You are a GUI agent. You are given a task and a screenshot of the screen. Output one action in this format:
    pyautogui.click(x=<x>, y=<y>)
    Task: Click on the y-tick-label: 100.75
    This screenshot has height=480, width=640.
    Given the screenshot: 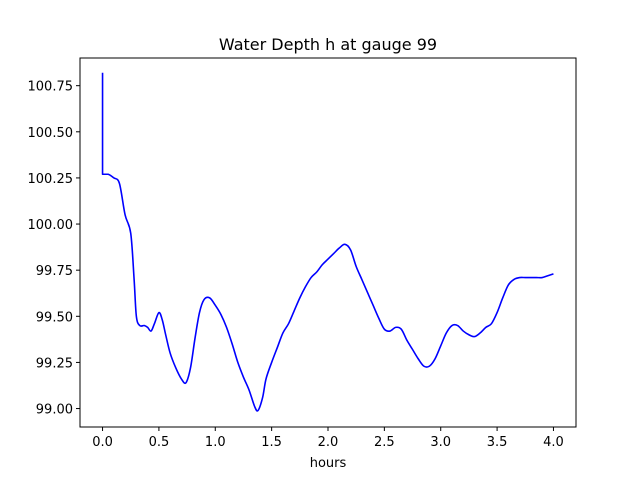 What is the action you would take?
    pyautogui.click(x=51, y=87)
    